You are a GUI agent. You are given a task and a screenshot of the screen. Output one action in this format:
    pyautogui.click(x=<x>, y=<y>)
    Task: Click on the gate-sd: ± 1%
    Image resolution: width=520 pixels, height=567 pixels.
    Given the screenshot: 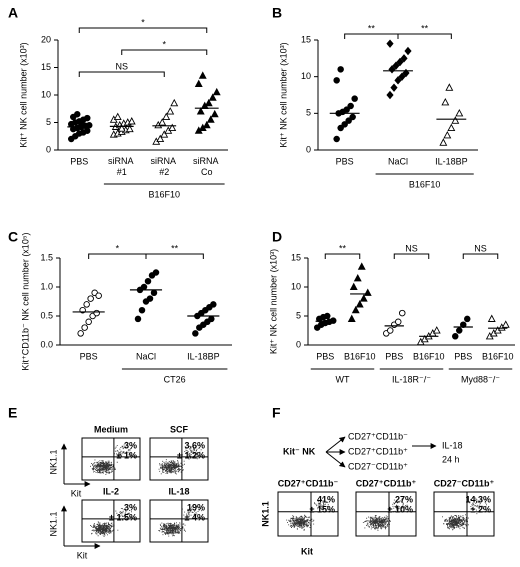 What is the action you would take?
    pyautogui.click(x=127, y=455)
    